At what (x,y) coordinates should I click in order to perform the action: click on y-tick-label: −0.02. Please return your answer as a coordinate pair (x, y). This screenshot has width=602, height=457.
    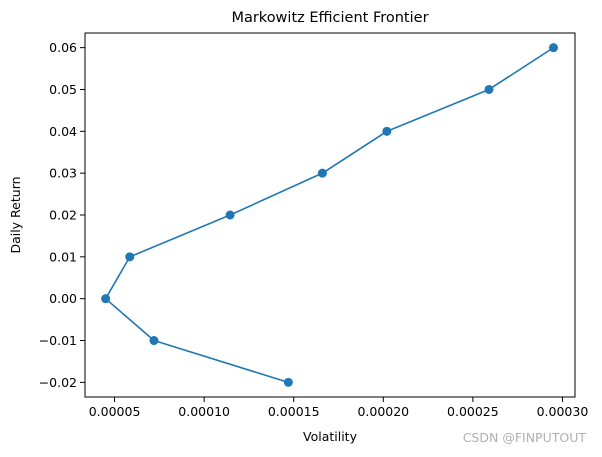
    Looking at the image, I should click on (58, 382).